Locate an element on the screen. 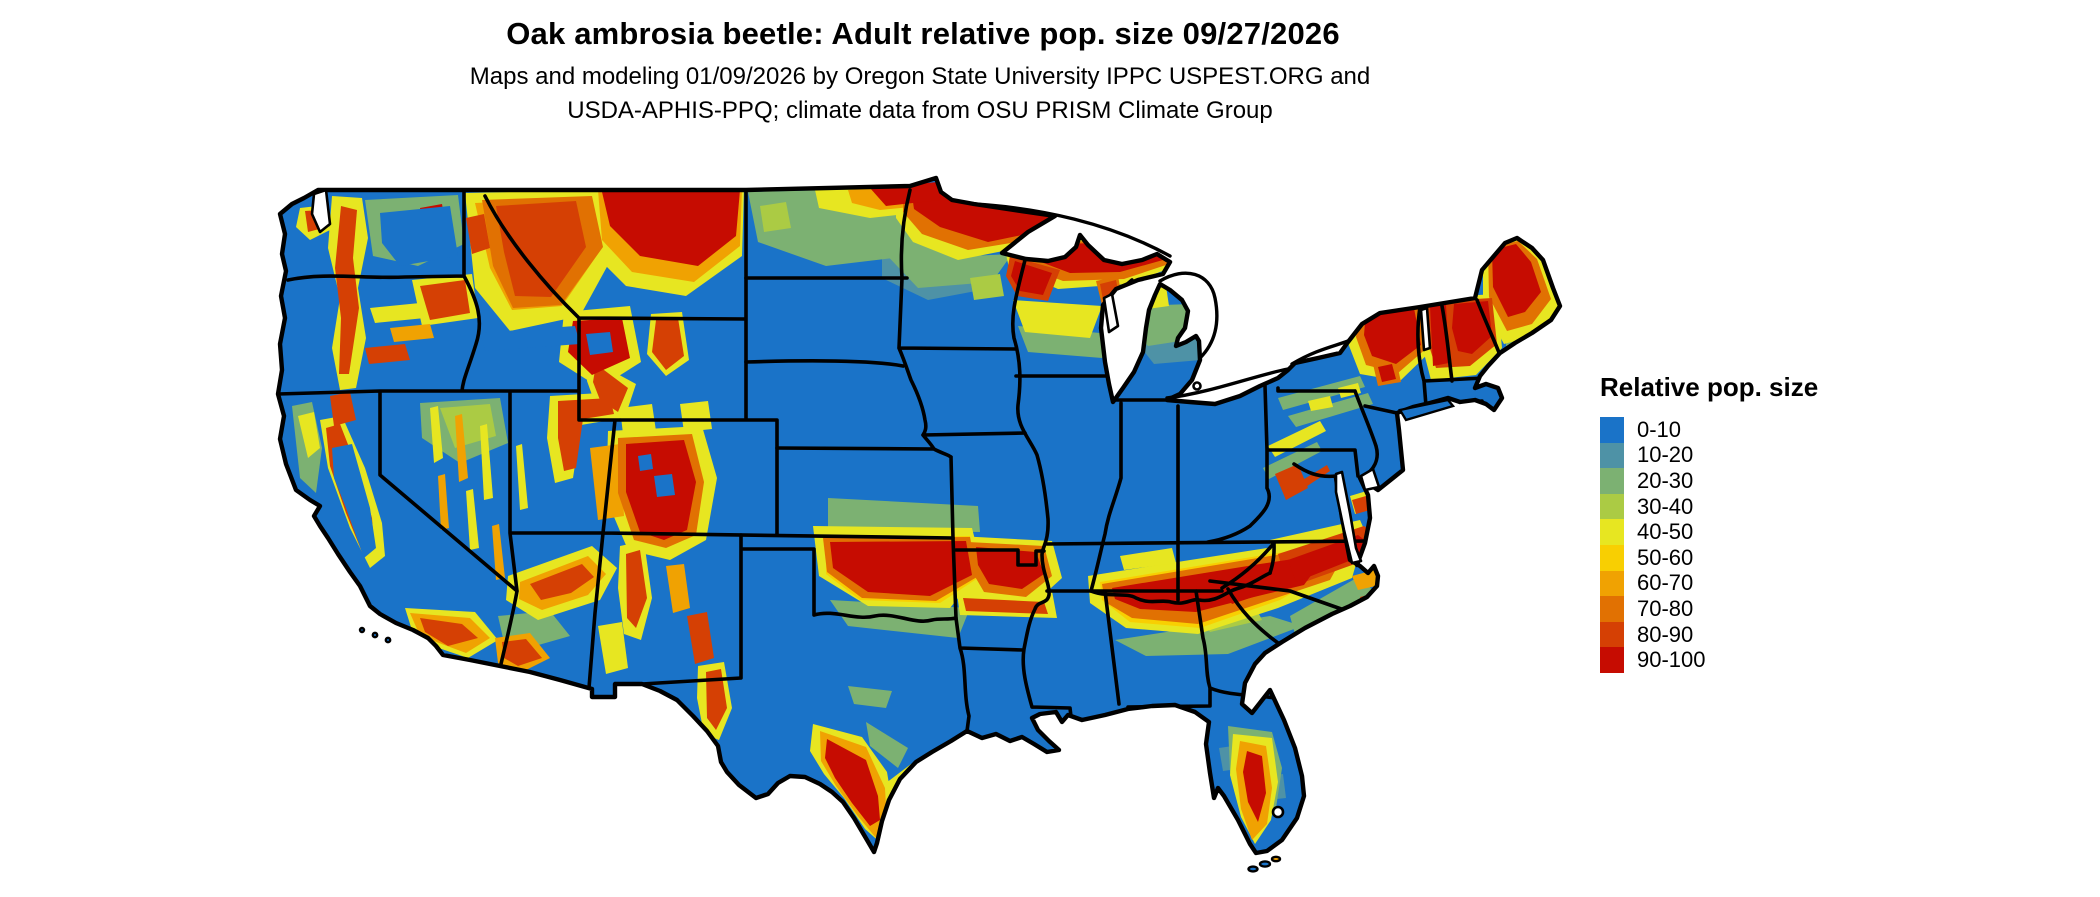  legend-label: 30-40 is located at coordinates (1665, 506).